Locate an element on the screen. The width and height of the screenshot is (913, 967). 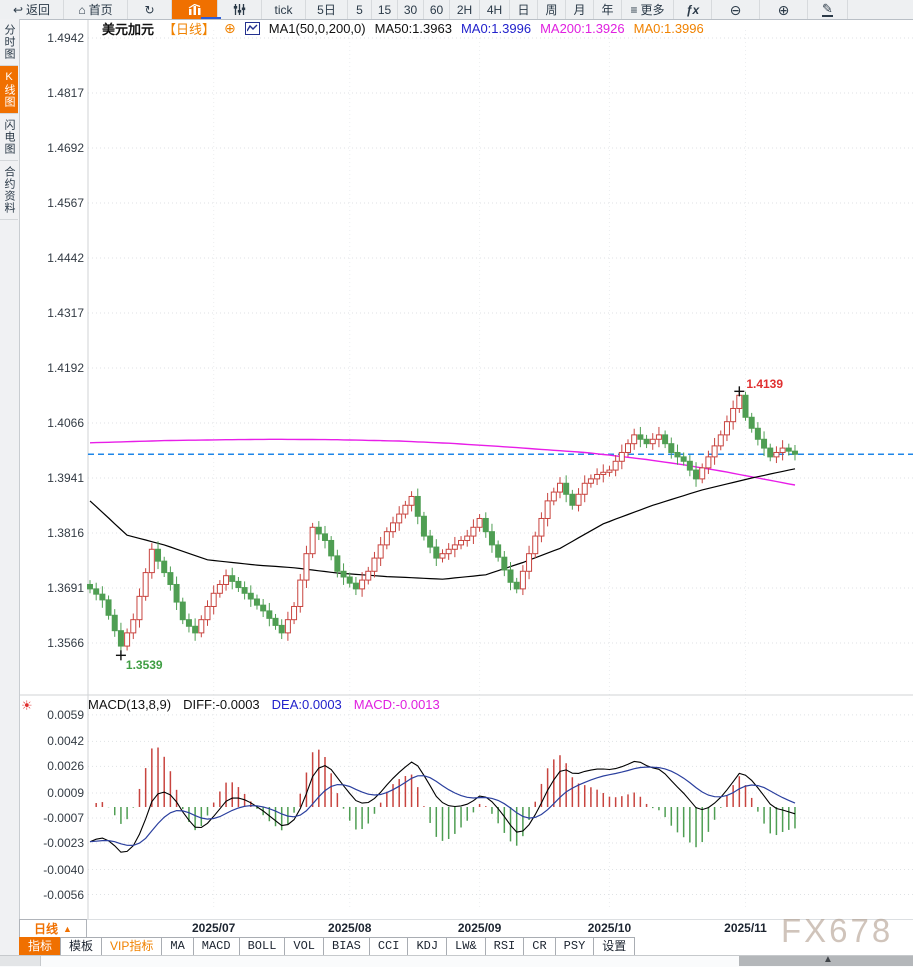
tab-bias: BIAS is located at coordinates (346, 946).